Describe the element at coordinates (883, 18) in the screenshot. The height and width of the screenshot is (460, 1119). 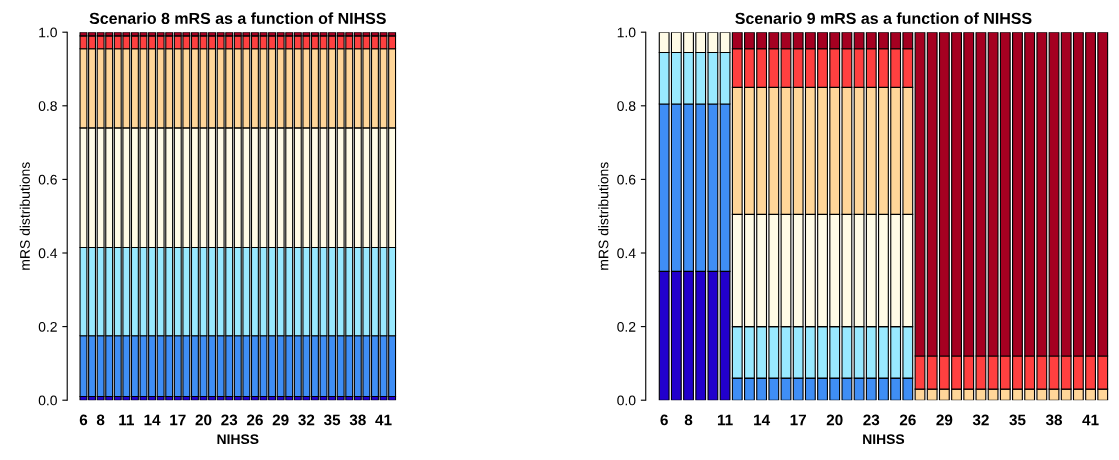
I see `chart-title: Scenario 9 mRS as a function of NIHSS` at that location.